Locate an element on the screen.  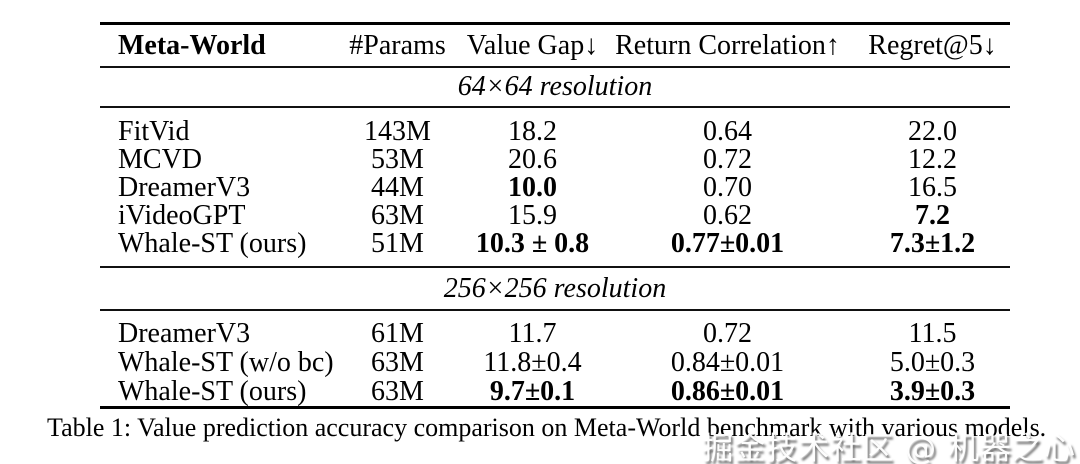
cell-params: 143M is located at coordinates (397, 131).